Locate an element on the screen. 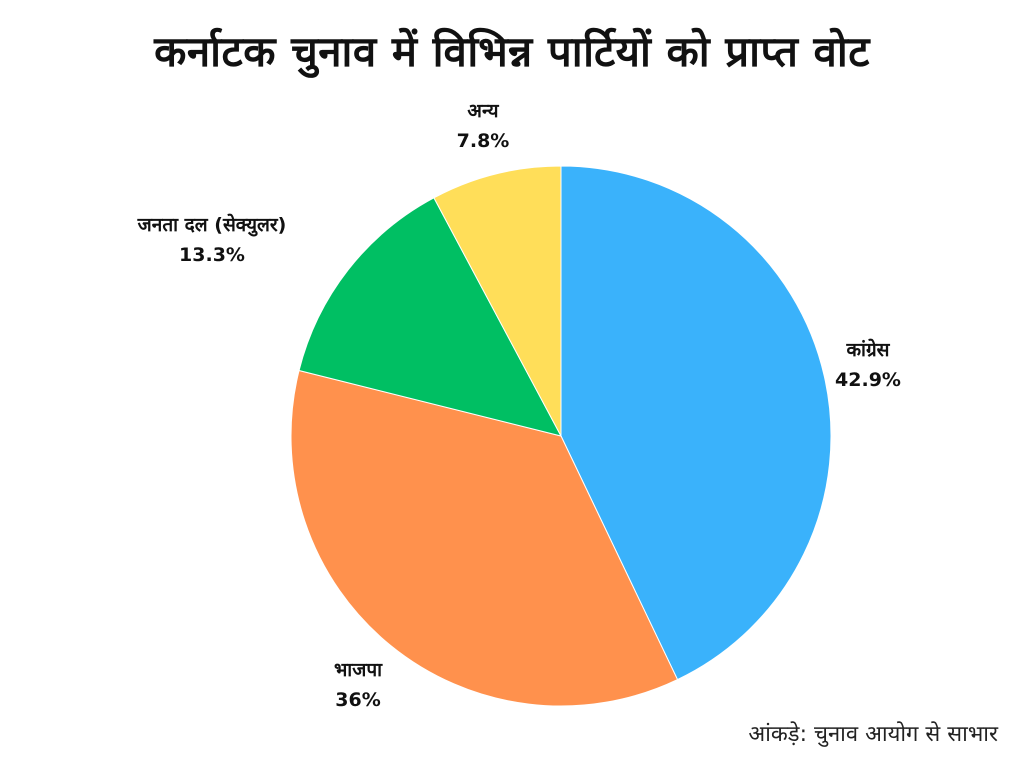 The height and width of the screenshot is (768, 1024). slice-name-congress: कांग्रेस is located at coordinates (868, 350).